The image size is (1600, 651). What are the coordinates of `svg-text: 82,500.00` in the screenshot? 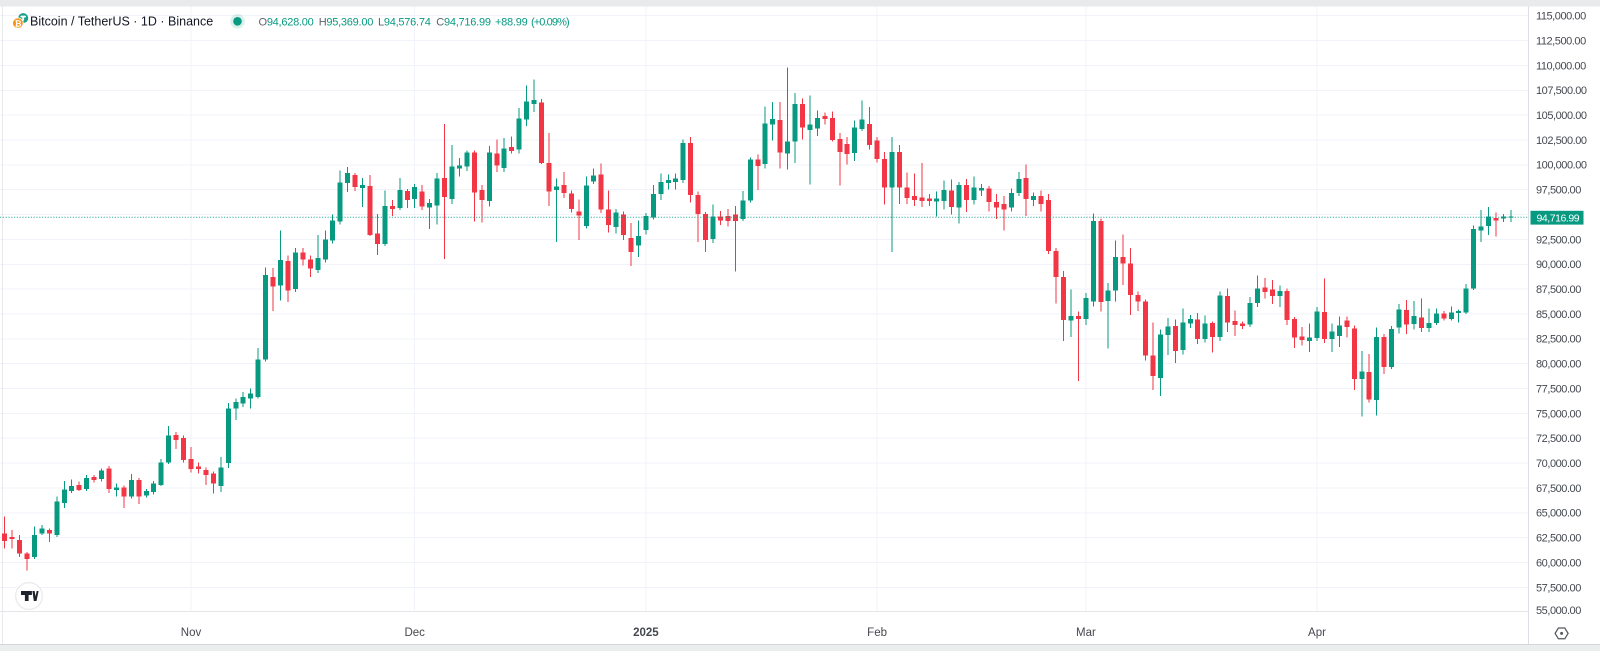 It's located at (1558, 340).